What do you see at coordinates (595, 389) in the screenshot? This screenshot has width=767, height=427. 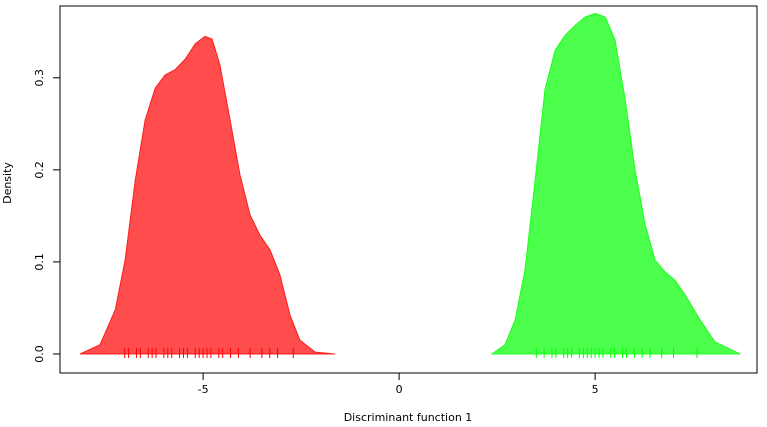 I see `x-tick-label: 5` at bounding box center [595, 389].